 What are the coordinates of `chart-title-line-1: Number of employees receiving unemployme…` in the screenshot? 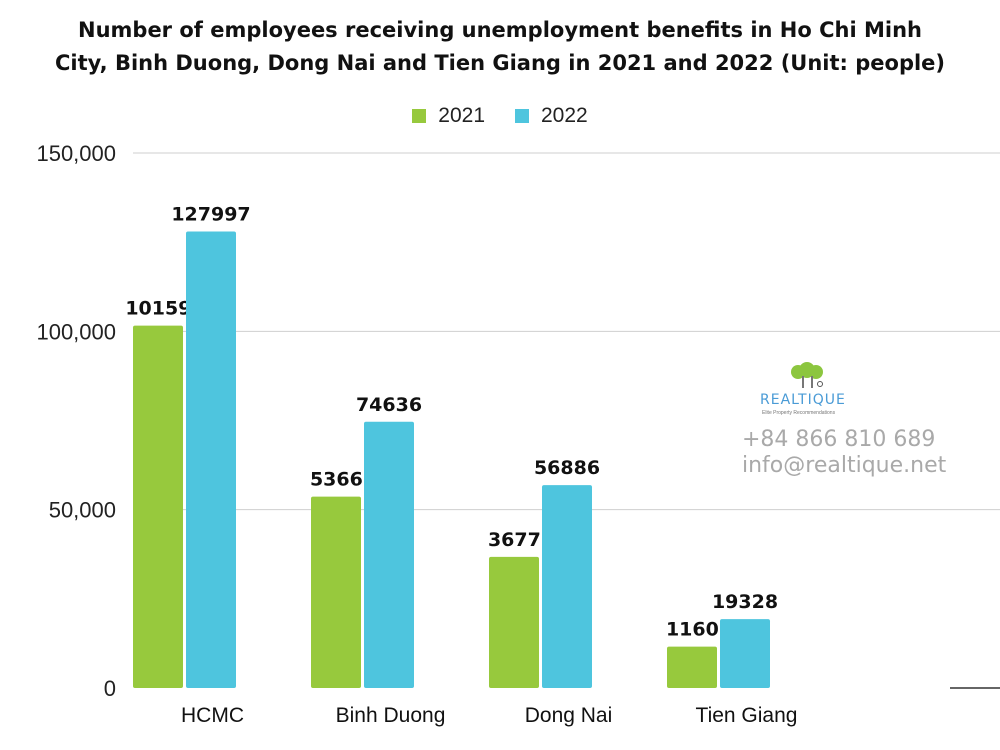 It's located at (500, 30).